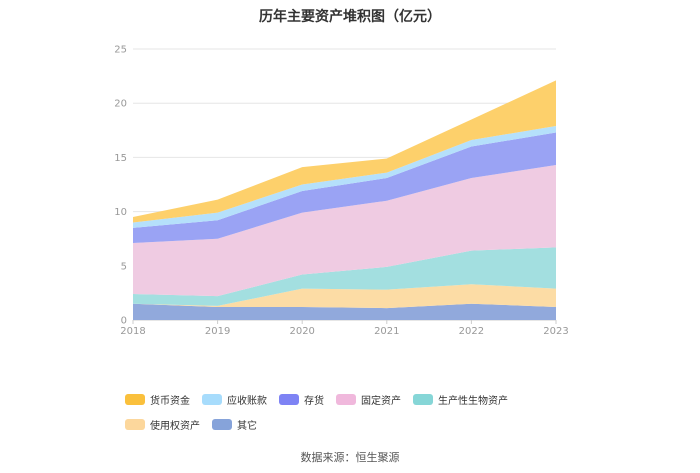  What do you see at coordinates (381, 401) in the screenshot?
I see `legend-label: 固定资产` at bounding box center [381, 401].